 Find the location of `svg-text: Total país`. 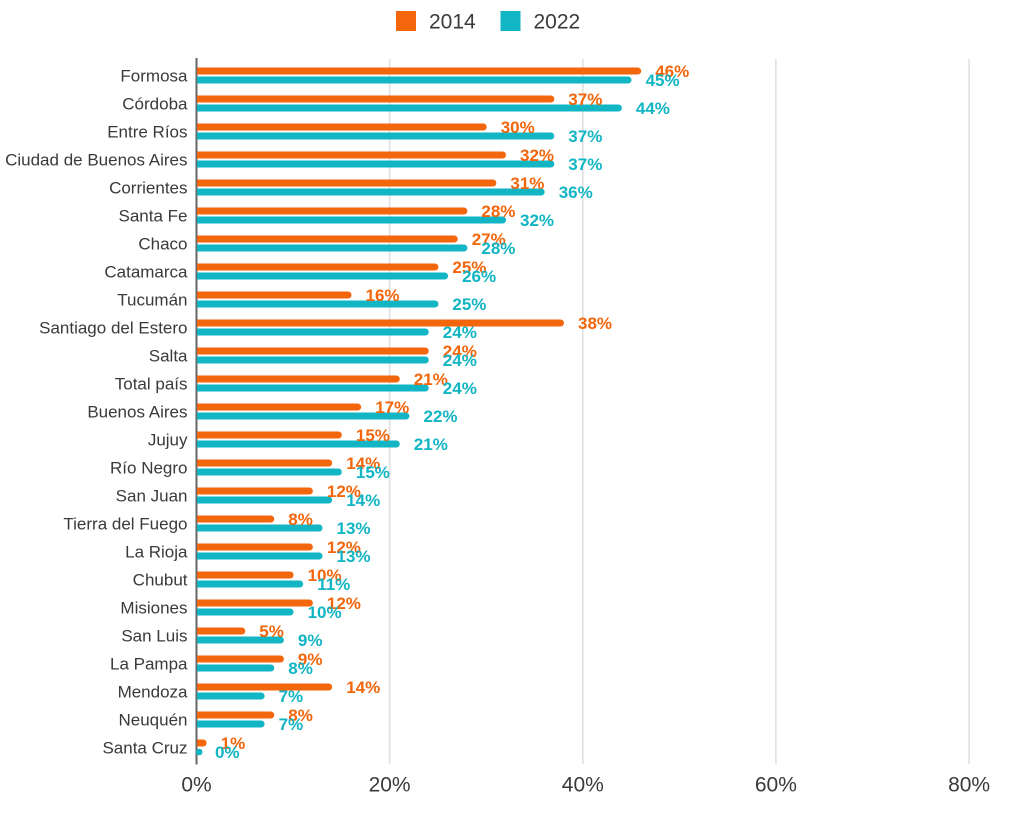

svg-text: Total país is located at coordinates (151, 384).